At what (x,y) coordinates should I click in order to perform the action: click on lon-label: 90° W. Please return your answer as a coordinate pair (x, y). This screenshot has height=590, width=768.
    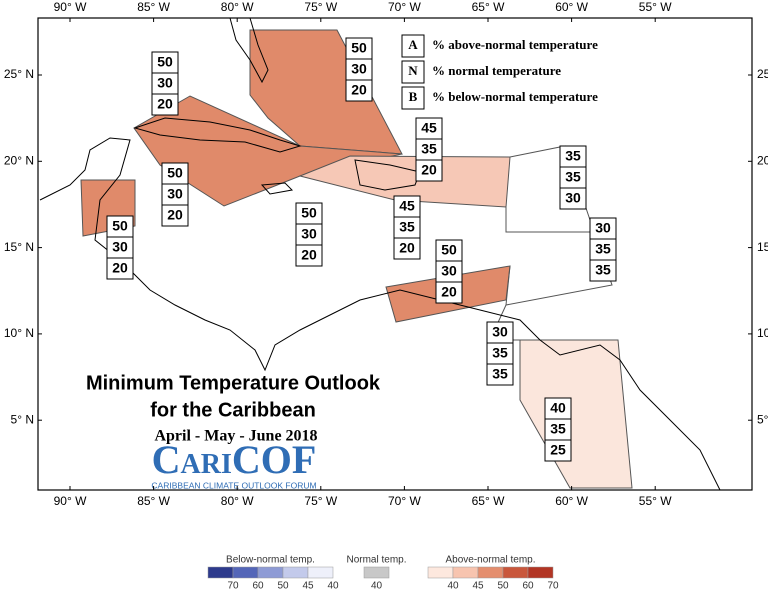
    Looking at the image, I should click on (70, 501).